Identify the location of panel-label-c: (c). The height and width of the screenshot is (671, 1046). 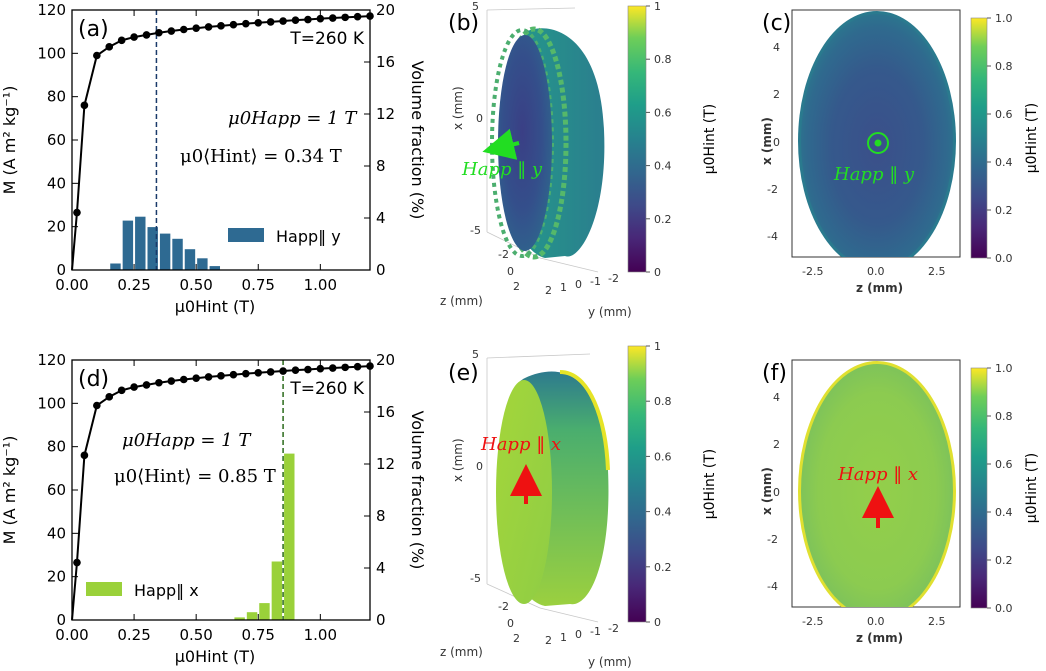
(776, 23).